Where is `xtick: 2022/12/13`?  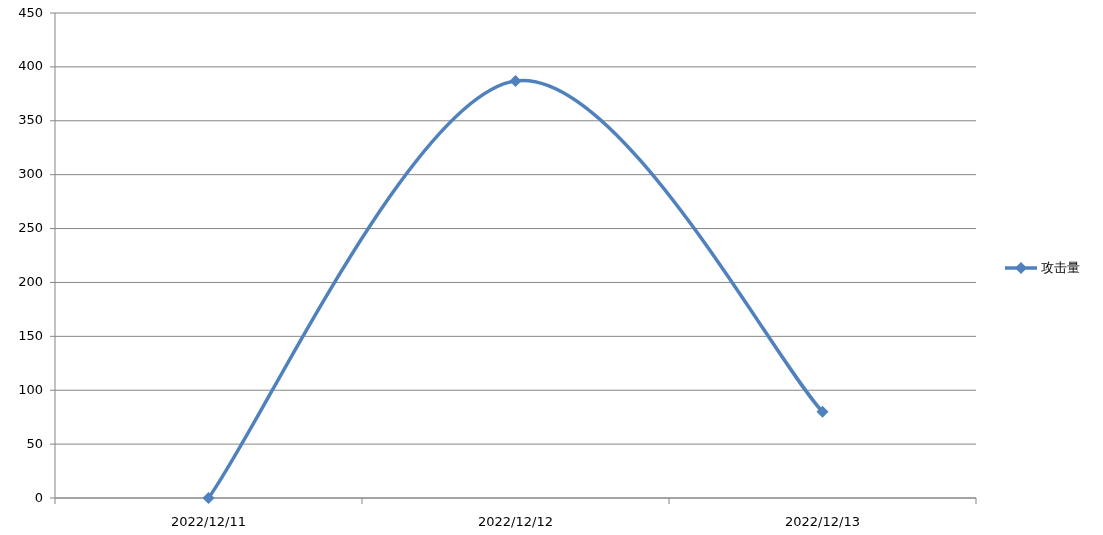 xtick: 2022/12/13 is located at coordinates (822, 521).